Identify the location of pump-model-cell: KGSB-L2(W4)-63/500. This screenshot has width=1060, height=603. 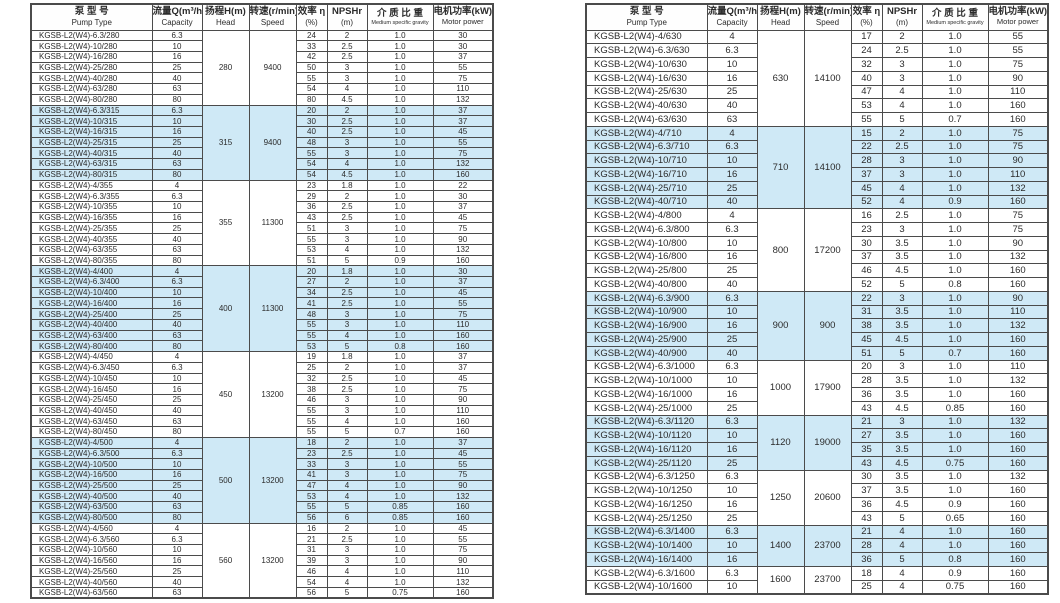
(91, 507).